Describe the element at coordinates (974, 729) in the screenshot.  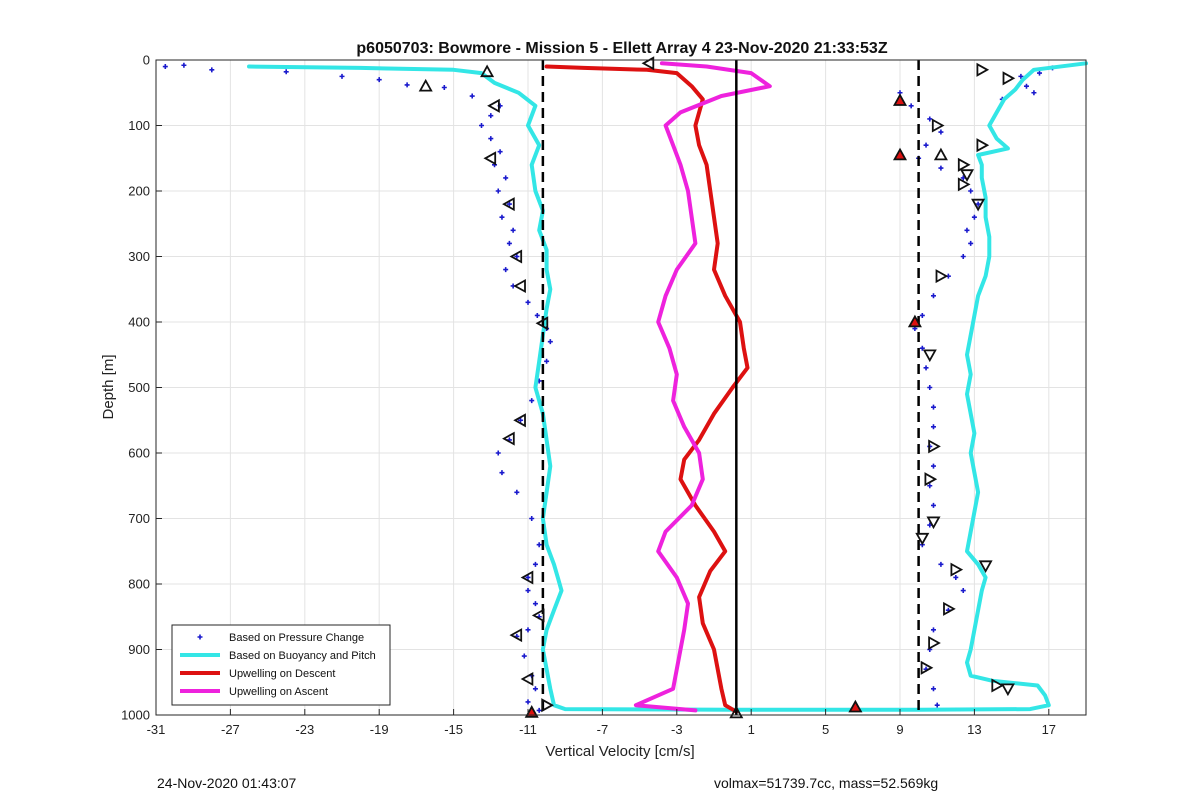
I see `x-tick-label: 13` at that location.